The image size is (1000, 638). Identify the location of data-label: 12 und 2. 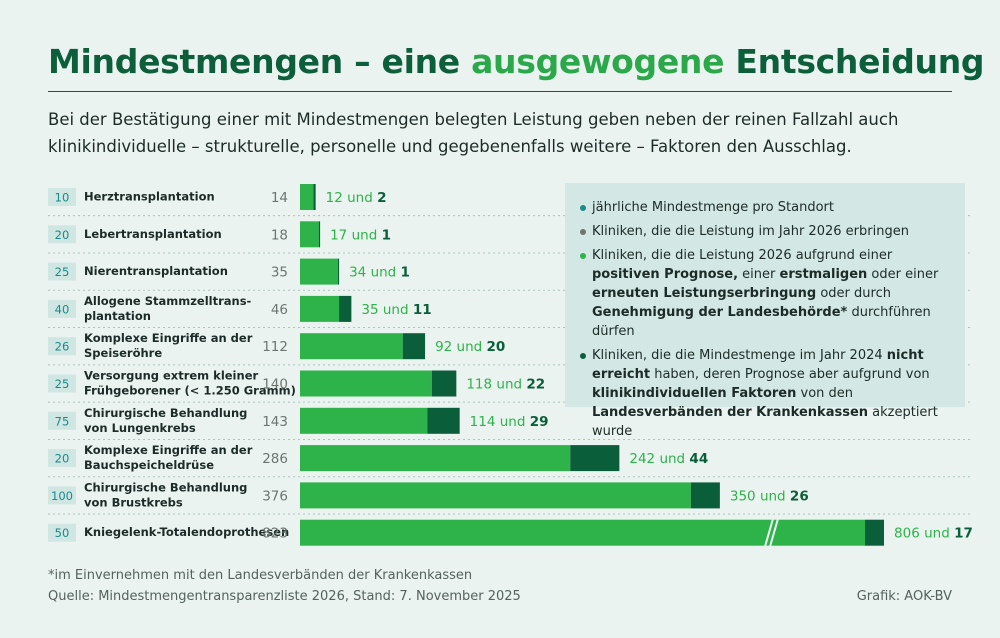
(356, 198).